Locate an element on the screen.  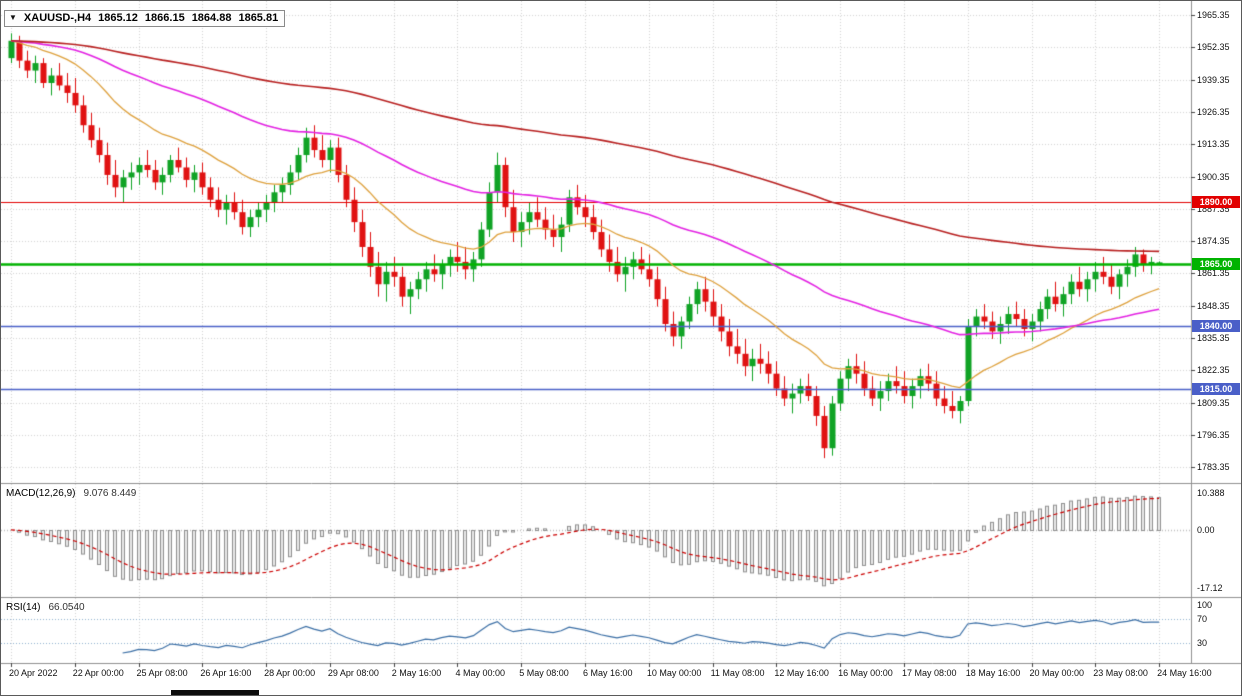
rsi-value: 66.0540 is located at coordinates (66, 607).